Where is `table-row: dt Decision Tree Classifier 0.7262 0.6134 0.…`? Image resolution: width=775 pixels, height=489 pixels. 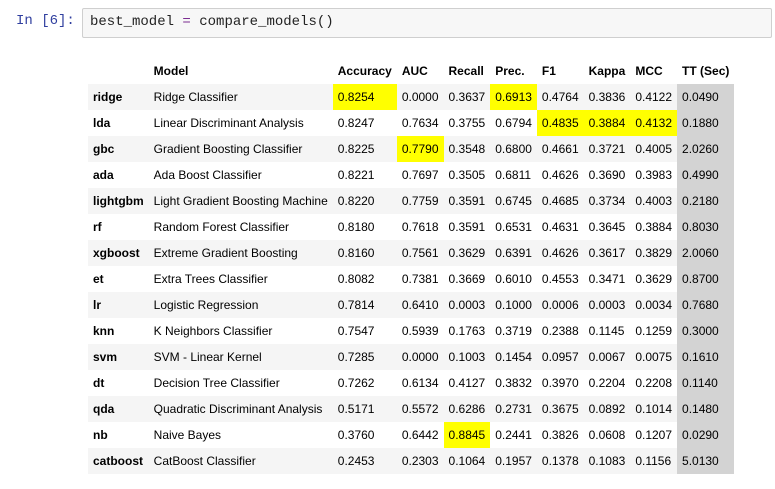 table-row: dt Decision Tree Classifier 0.7262 0.6134 0.… is located at coordinates (411, 383).